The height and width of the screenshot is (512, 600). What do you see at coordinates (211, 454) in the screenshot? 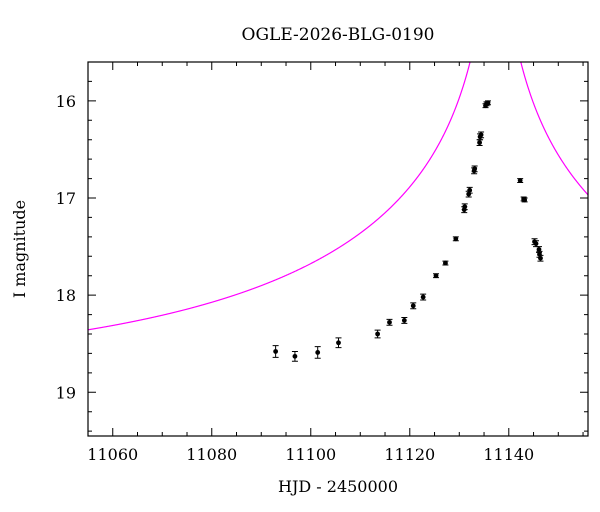
I see `x-tick-label: 11080` at bounding box center [211, 454].